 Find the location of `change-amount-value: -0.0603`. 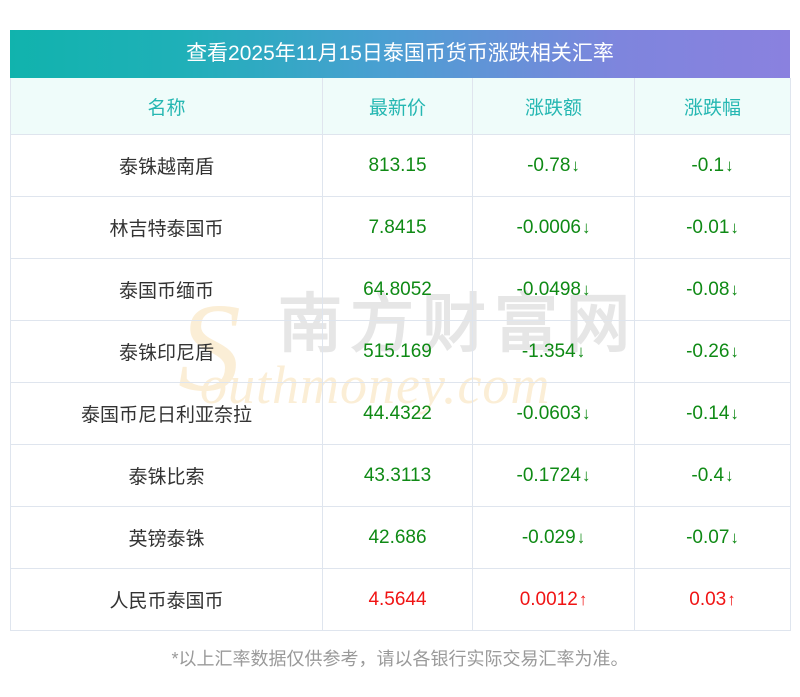

change-amount-value: -0.0603 is located at coordinates (548, 413).